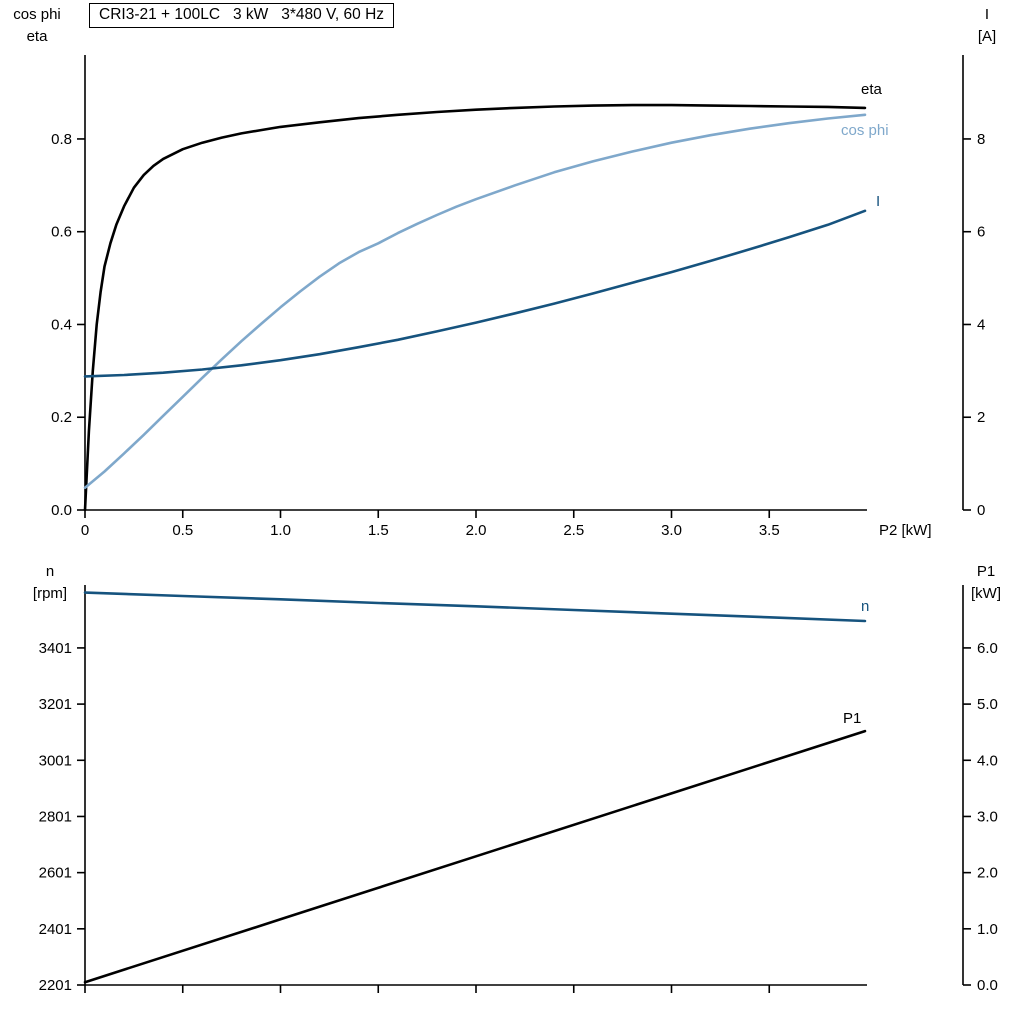 This screenshot has height=1024, width=1024. I want to click on right-tick-label: 6.0, so click(987, 648).